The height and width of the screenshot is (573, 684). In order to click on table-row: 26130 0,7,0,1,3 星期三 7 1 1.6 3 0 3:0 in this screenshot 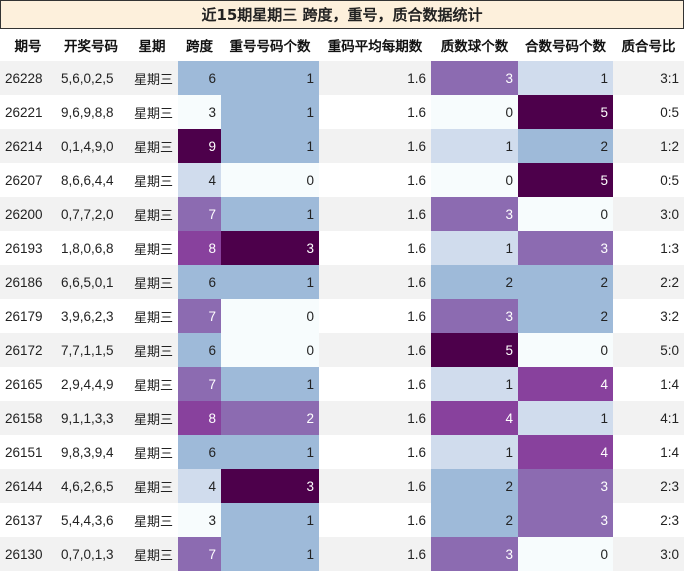, I will do `click(342, 554)`.